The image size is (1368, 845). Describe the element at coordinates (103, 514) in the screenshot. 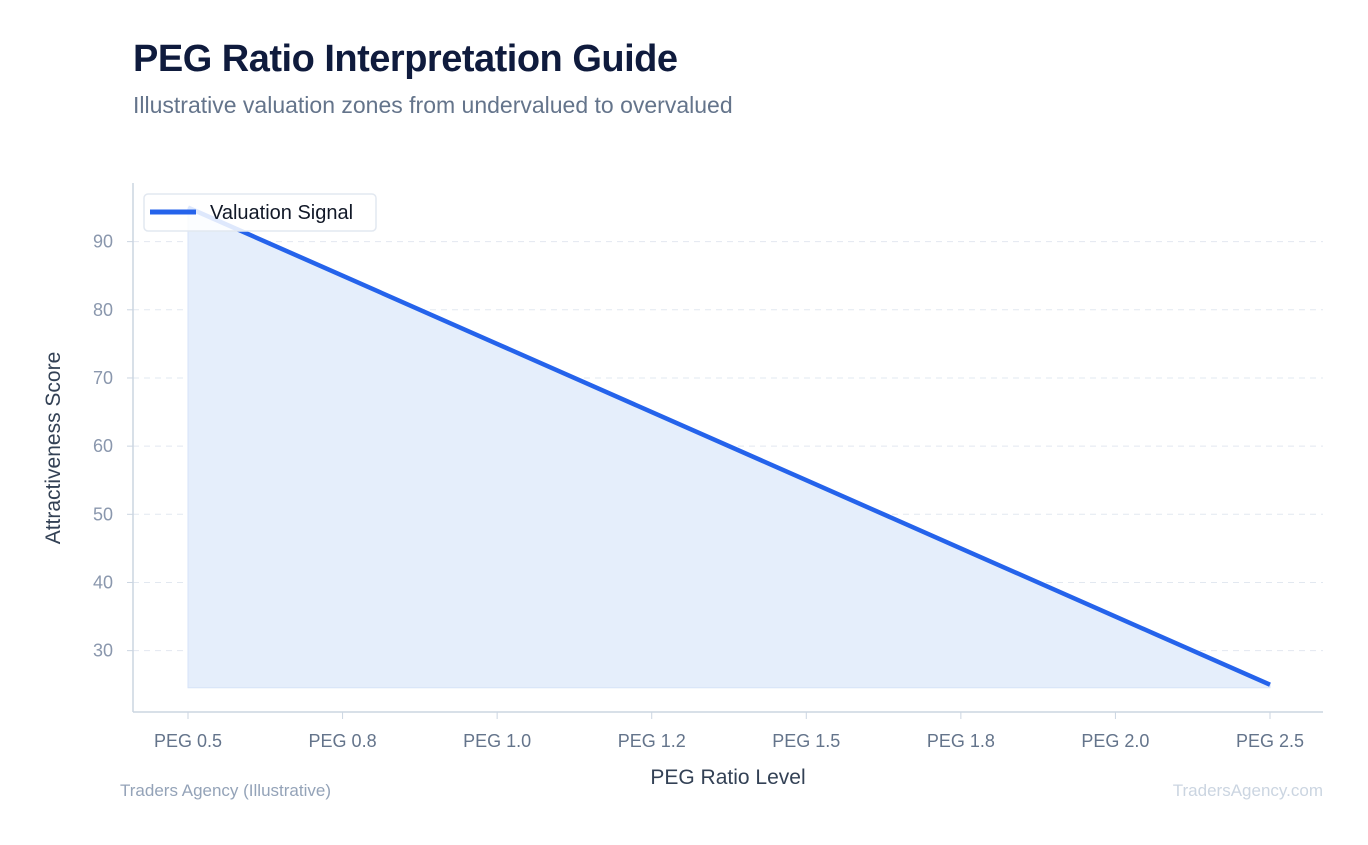

I see `y-tick-label: 50` at that location.